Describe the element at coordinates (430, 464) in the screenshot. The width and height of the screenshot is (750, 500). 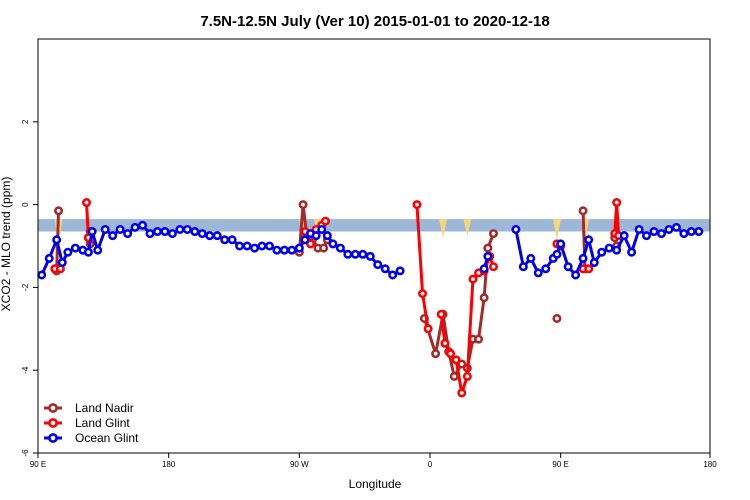
I see `x-tick-label-3: 0` at that location.